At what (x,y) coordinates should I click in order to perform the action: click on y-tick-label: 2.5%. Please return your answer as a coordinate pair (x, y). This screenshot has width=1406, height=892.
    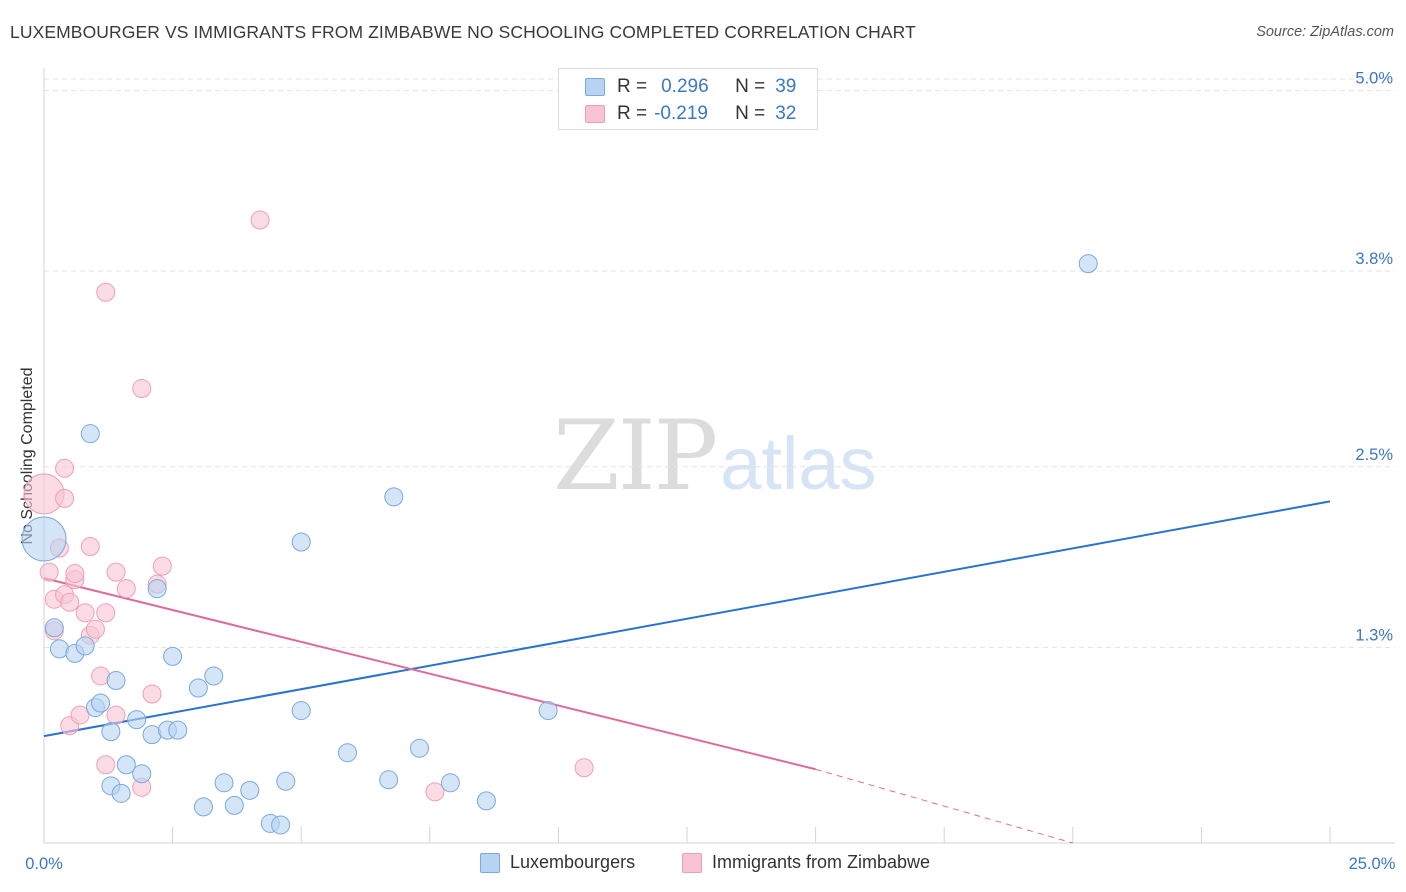
    Looking at the image, I should click on (1374, 455).